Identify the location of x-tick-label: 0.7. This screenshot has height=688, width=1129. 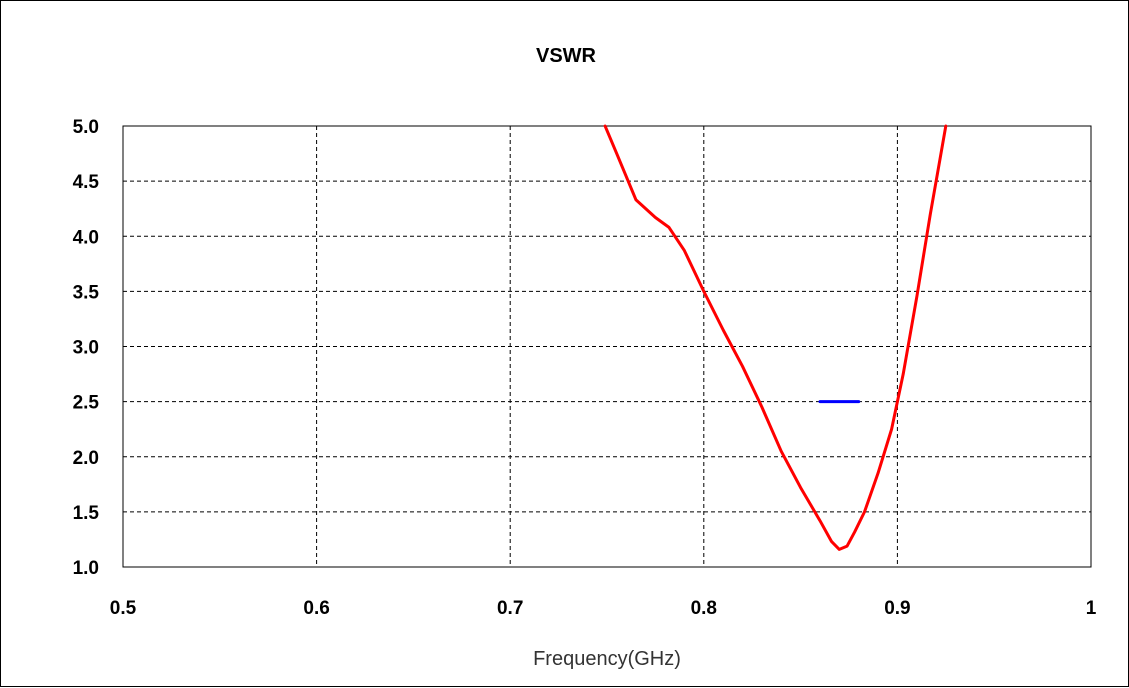
(510, 608).